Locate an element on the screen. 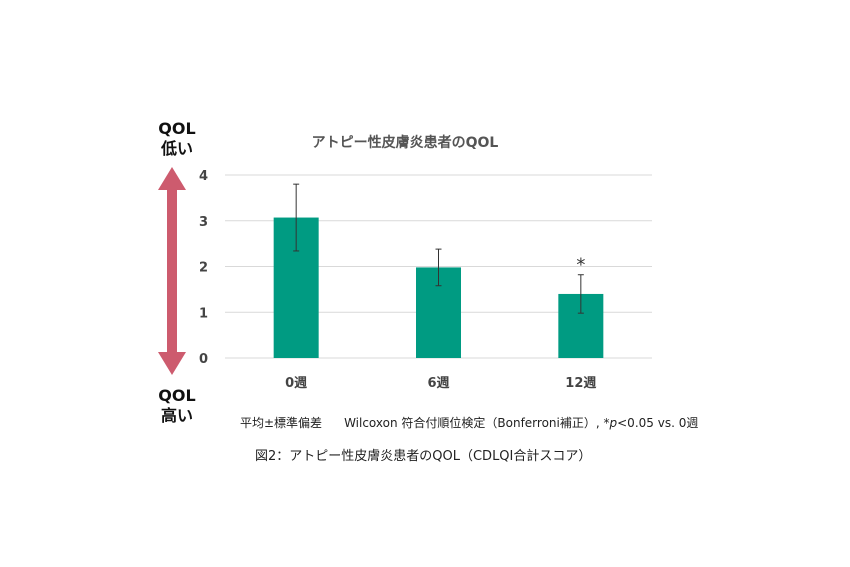  error-bars is located at coordinates (438, 248).